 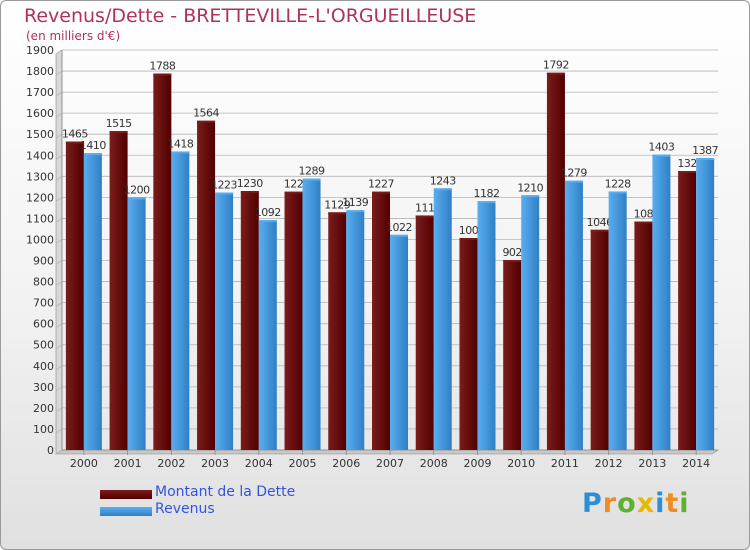 What do you see at coordinates (40, 239) in the screenshot?
I see `y-tick-label: 1000` at bounding box center [40, 239].